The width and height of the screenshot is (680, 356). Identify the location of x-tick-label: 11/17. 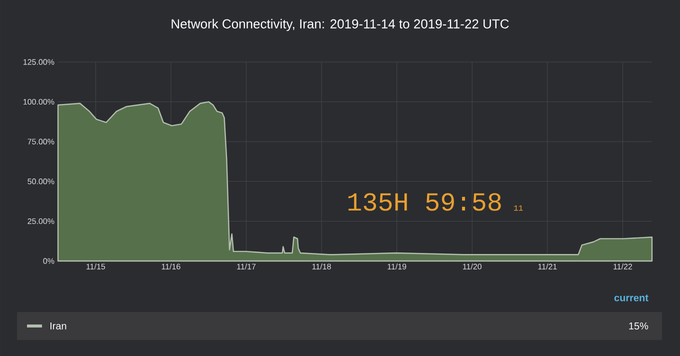
(246, 267).